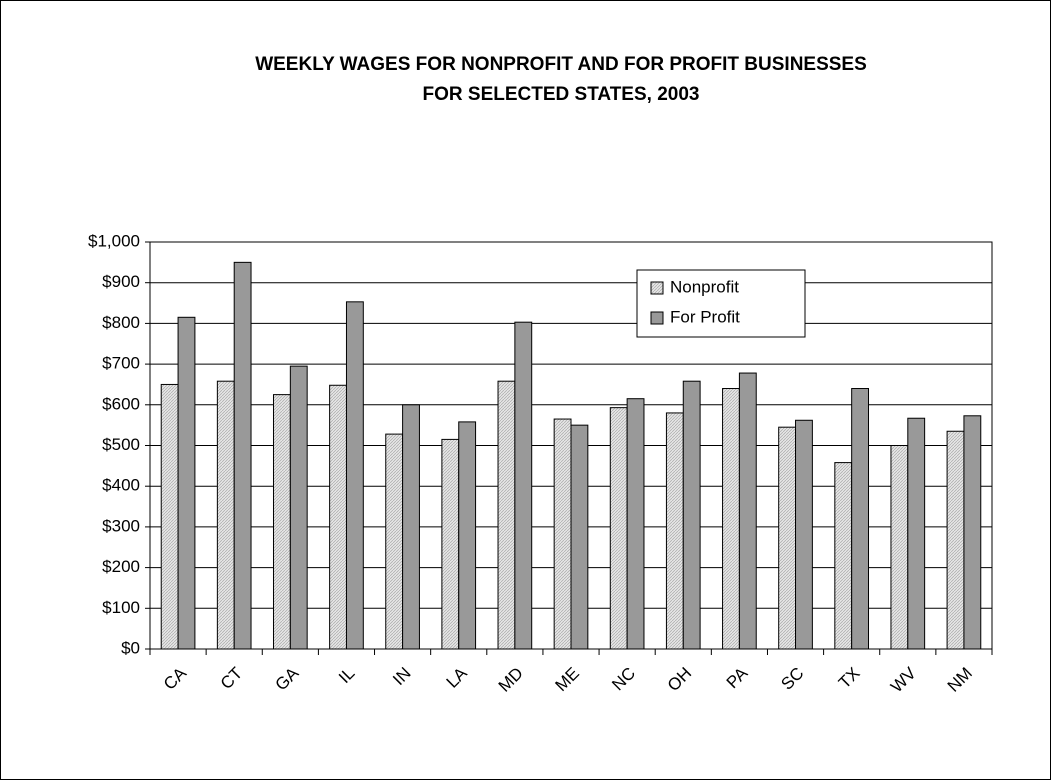 The width and height of the screenshot is (1052, 781). Describe the element at coordinates (121, 485) in the screenshot. I see `y-tick-label: $400` at that location.